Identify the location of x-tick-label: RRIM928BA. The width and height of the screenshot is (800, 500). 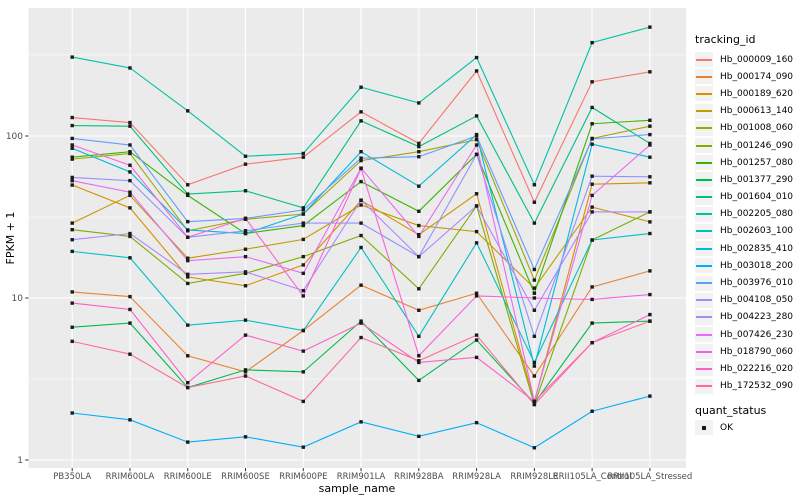
(419, 477).